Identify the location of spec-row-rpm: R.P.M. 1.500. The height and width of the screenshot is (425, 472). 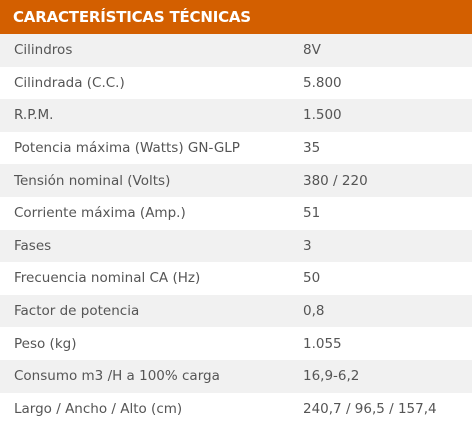
(236, 115).